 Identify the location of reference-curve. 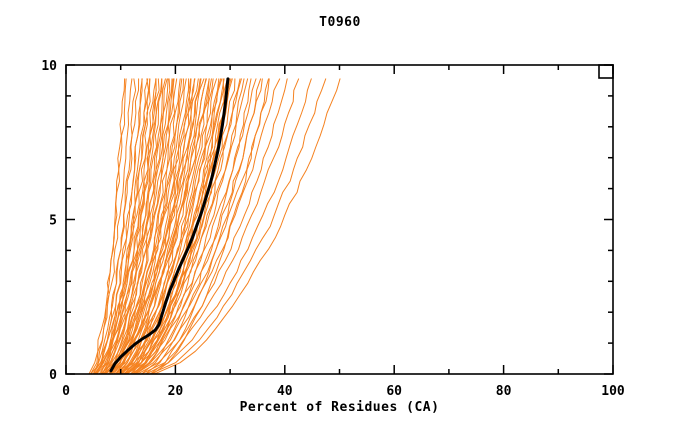
(169, 225).